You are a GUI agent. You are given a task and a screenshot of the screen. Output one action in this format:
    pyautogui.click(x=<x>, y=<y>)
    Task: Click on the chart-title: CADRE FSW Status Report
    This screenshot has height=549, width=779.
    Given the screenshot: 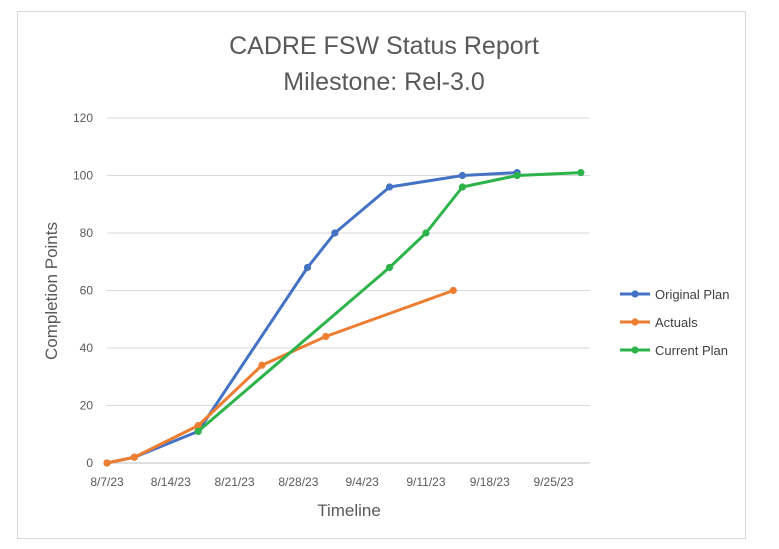 What is the action you would take?
    pyautogui.click(x=384, y=46)
    